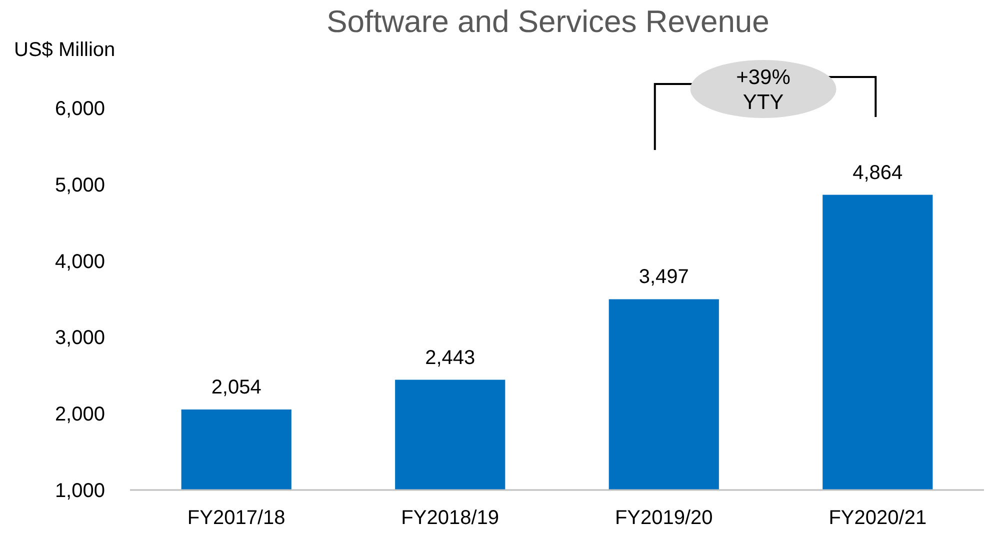 This screenshot has width=989, height=534. Describe the element at coordinates (236, 518) in the screenshot. I see `x-tick-label: FY2017/18` at that location.